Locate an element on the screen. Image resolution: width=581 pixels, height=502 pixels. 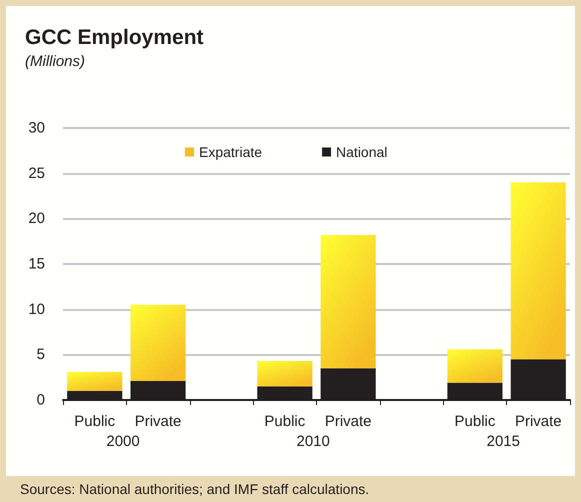
chart-title: GCC Employment is located at coordinates (114, 37).